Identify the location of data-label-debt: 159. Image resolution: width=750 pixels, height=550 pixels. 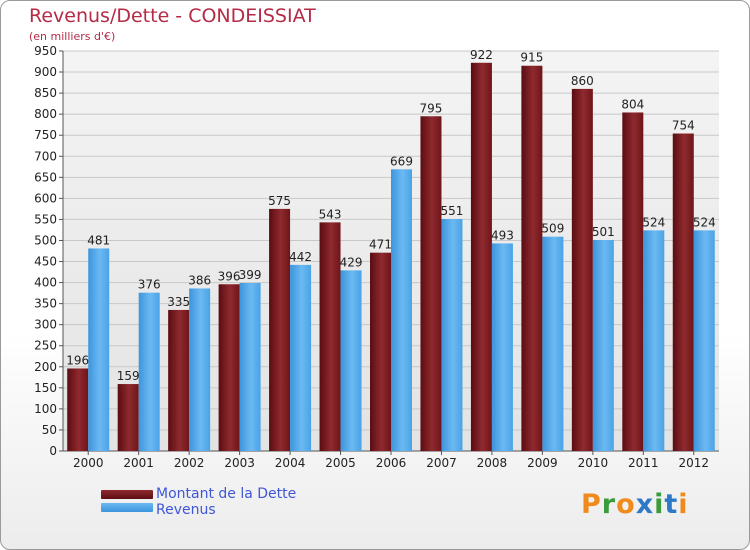
(128, 376).